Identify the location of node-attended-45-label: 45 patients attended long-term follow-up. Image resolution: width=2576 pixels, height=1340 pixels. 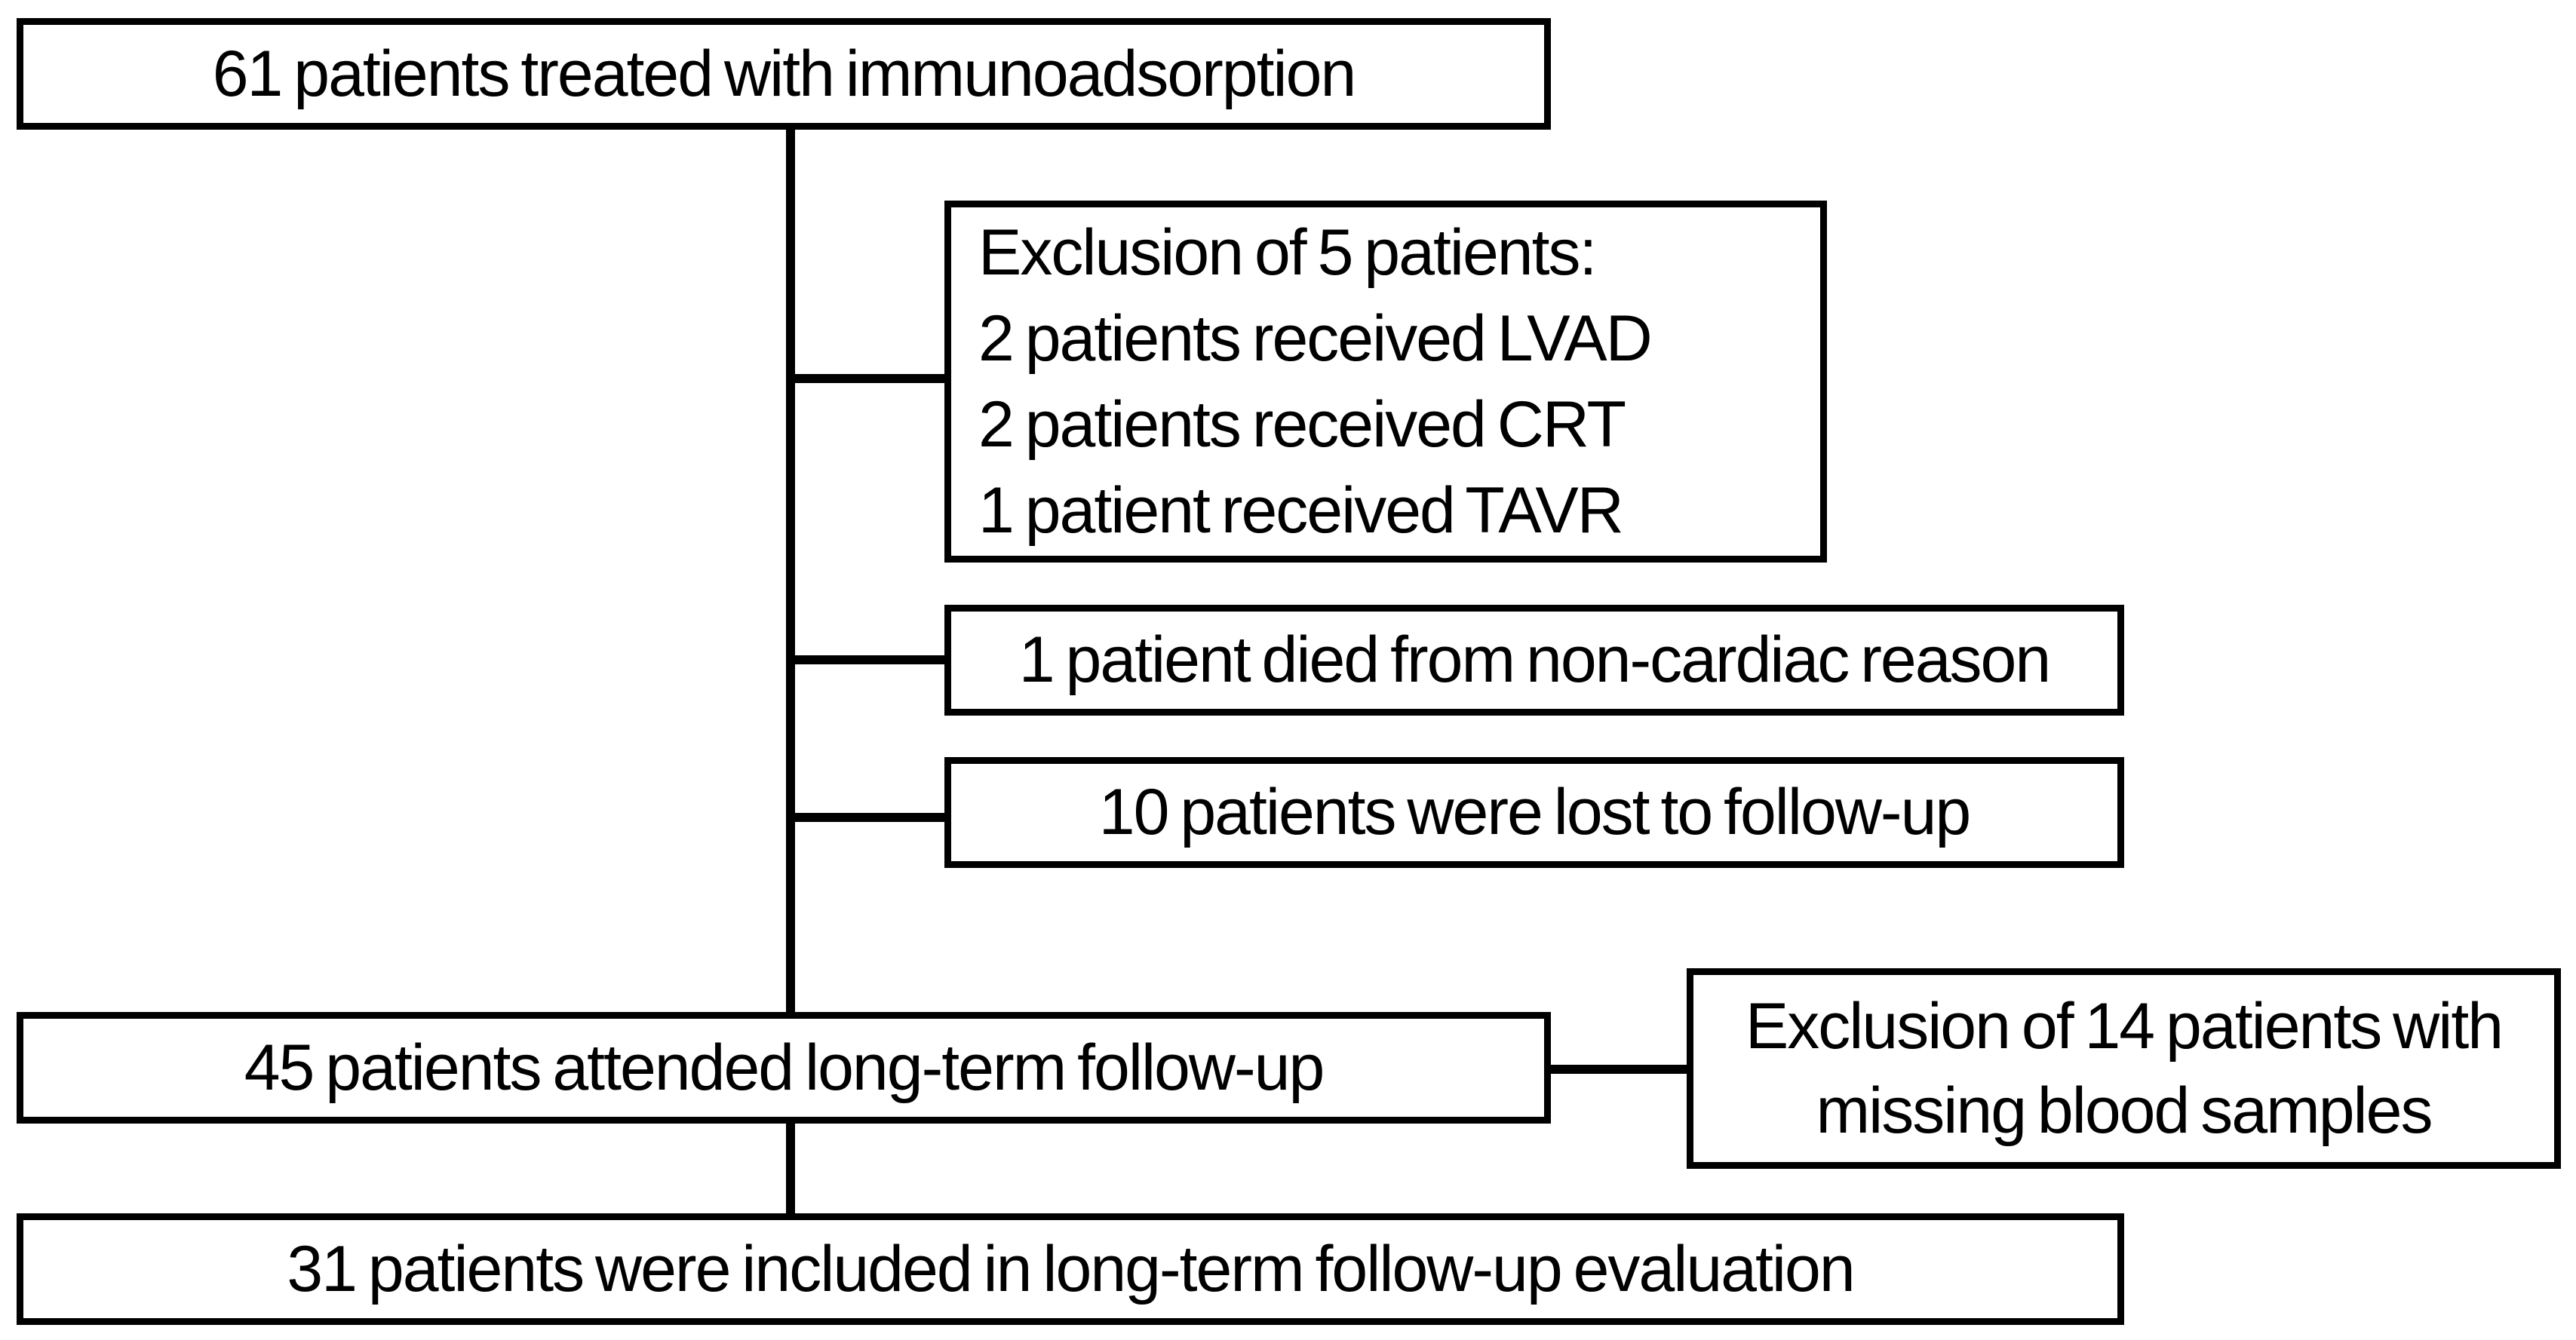
(785, 1067).